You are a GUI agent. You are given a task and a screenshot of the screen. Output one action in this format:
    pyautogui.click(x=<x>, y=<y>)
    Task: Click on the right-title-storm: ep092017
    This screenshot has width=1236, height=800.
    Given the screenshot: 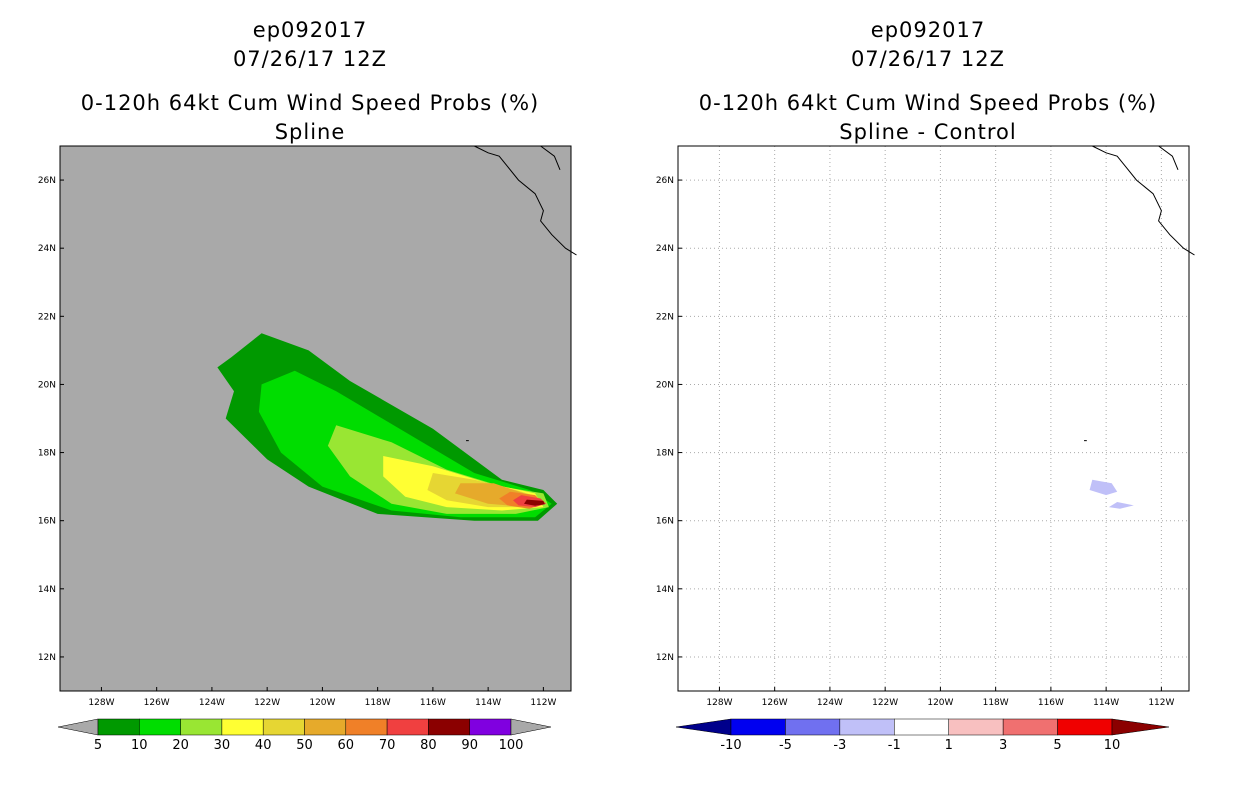 What is the action you would take?
    pyautogui.click(x=928, y=30)
    